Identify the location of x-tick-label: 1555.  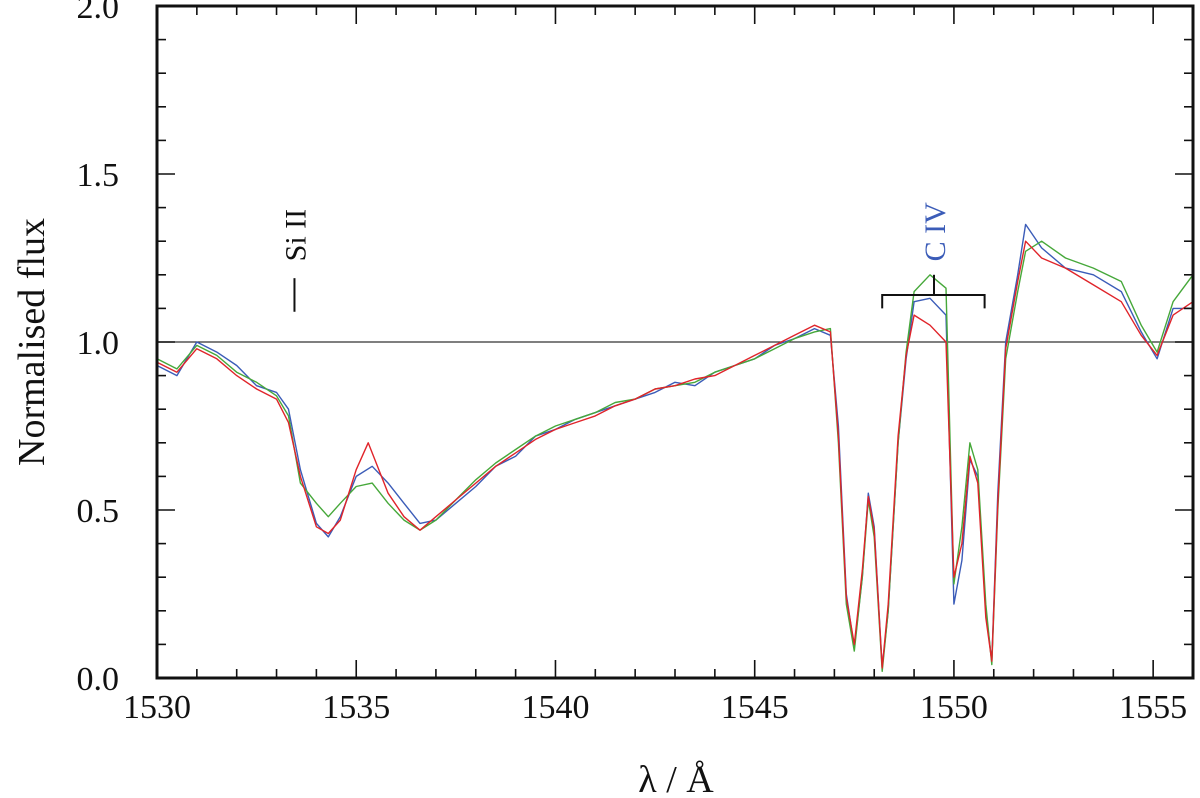
(1153, 707).